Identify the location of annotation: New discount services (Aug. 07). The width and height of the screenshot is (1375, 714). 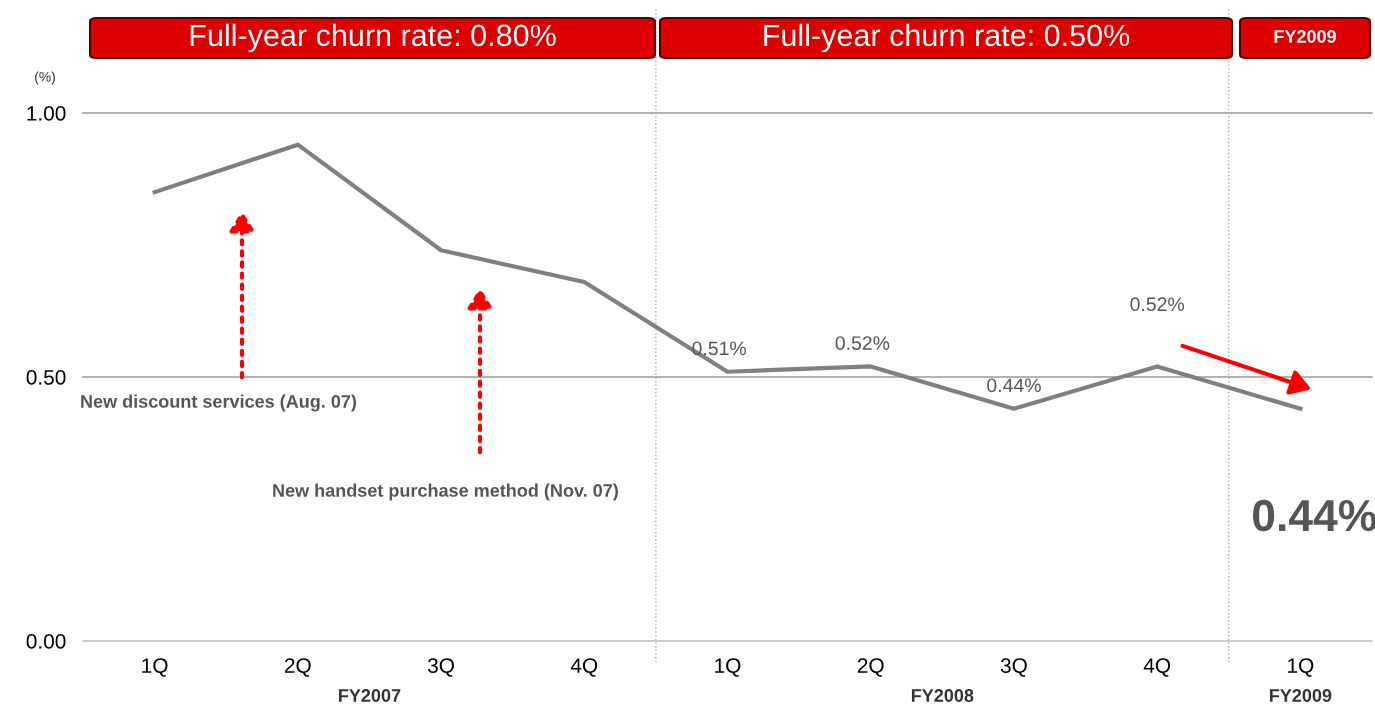
(219, 403).